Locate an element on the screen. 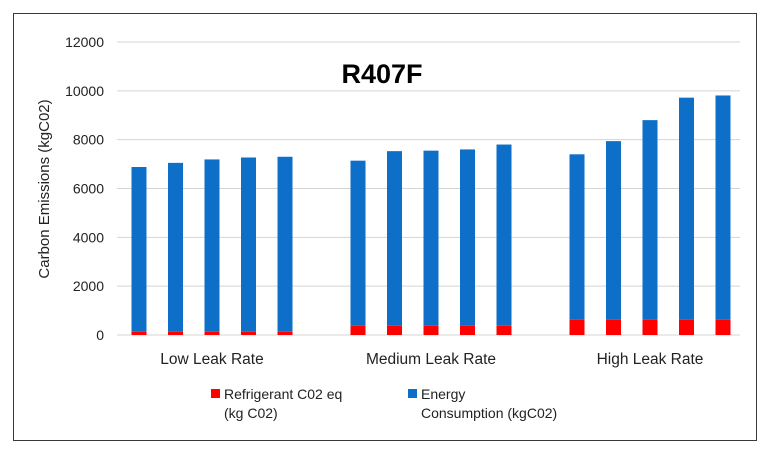 The height and width of the screenshot is (456, 770). y-tick-label: 12000 is located at coordinates (84, 42).